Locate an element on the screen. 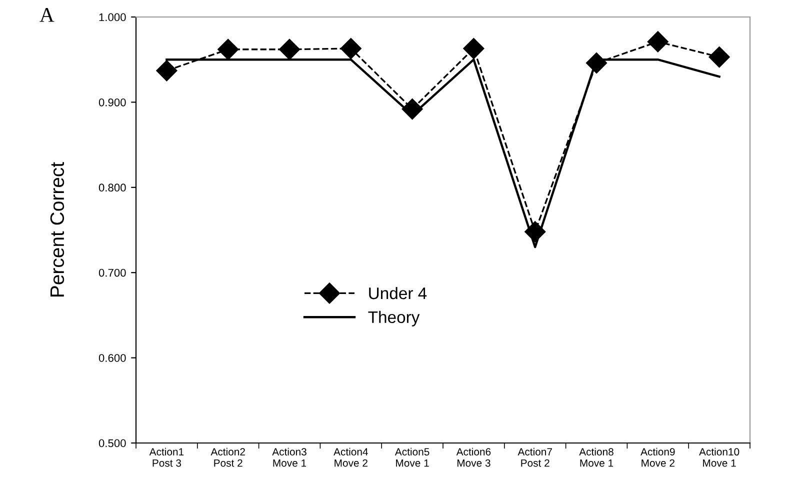 The height and width of the screenshot is (488, 788). x-tick-label: Action8 Move 1 is located at coordinates (596, 457).